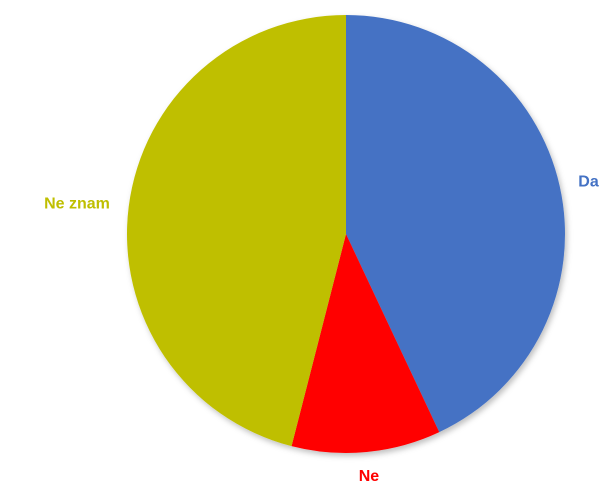 This screenshot has height=491, width=609. What do you see at coordinates (369, 476) in the screenshot?
I see `slice-label: Ne` at bounding box center [369, 476].